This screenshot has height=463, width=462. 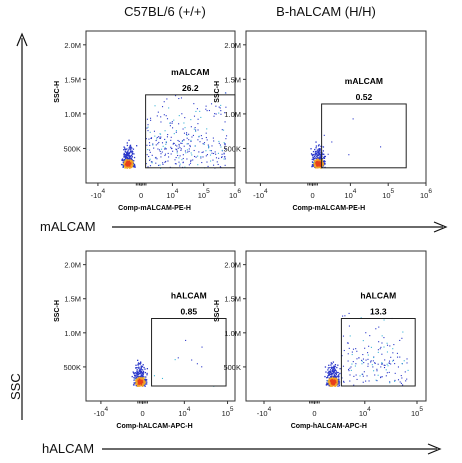 I want to click on gate-percent: 13.3, so click(x=378, y=312).